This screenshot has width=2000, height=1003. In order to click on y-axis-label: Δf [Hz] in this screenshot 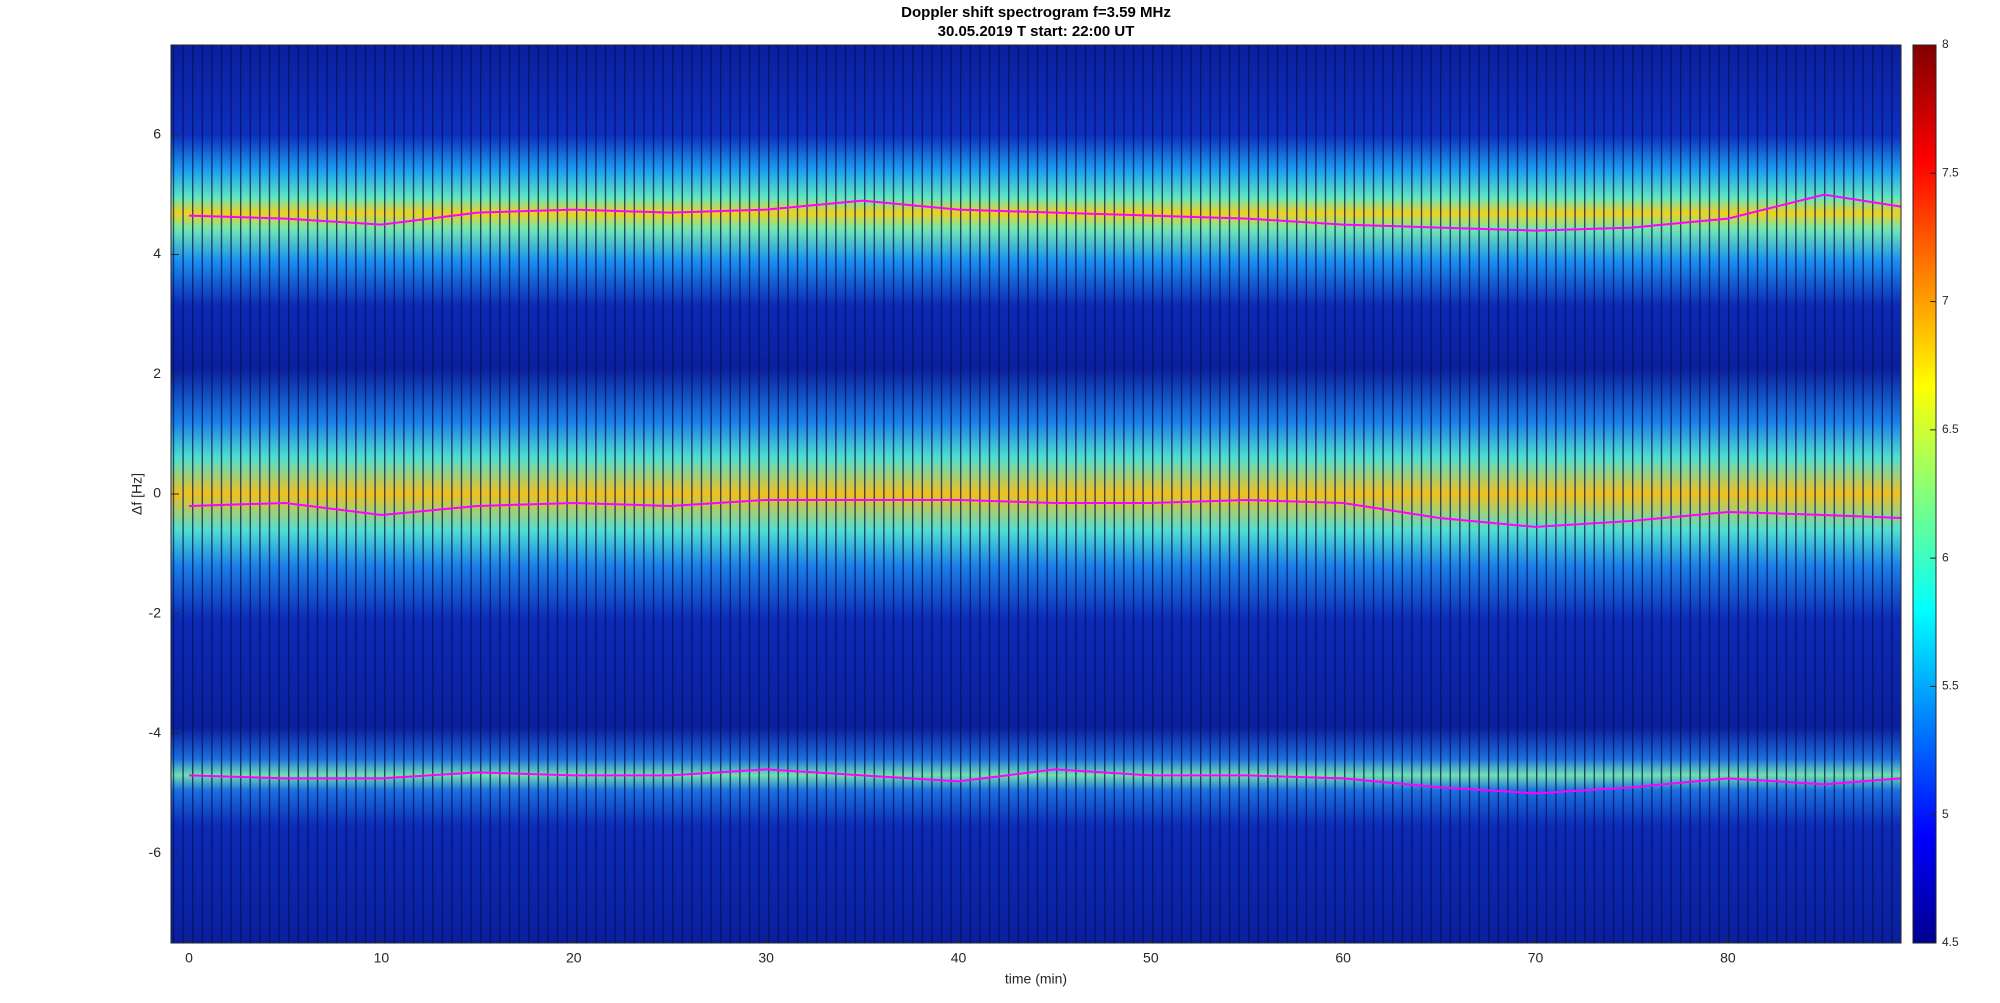, I will do `click(137, 494)`.